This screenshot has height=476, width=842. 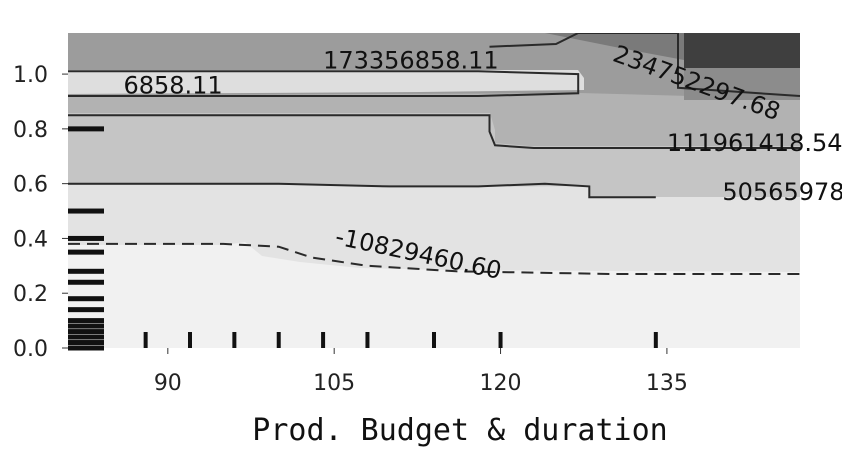 What do you see at coordinates (589, 46) in the screenshot?
I see `region-highest` at bounding box center [589, 46].